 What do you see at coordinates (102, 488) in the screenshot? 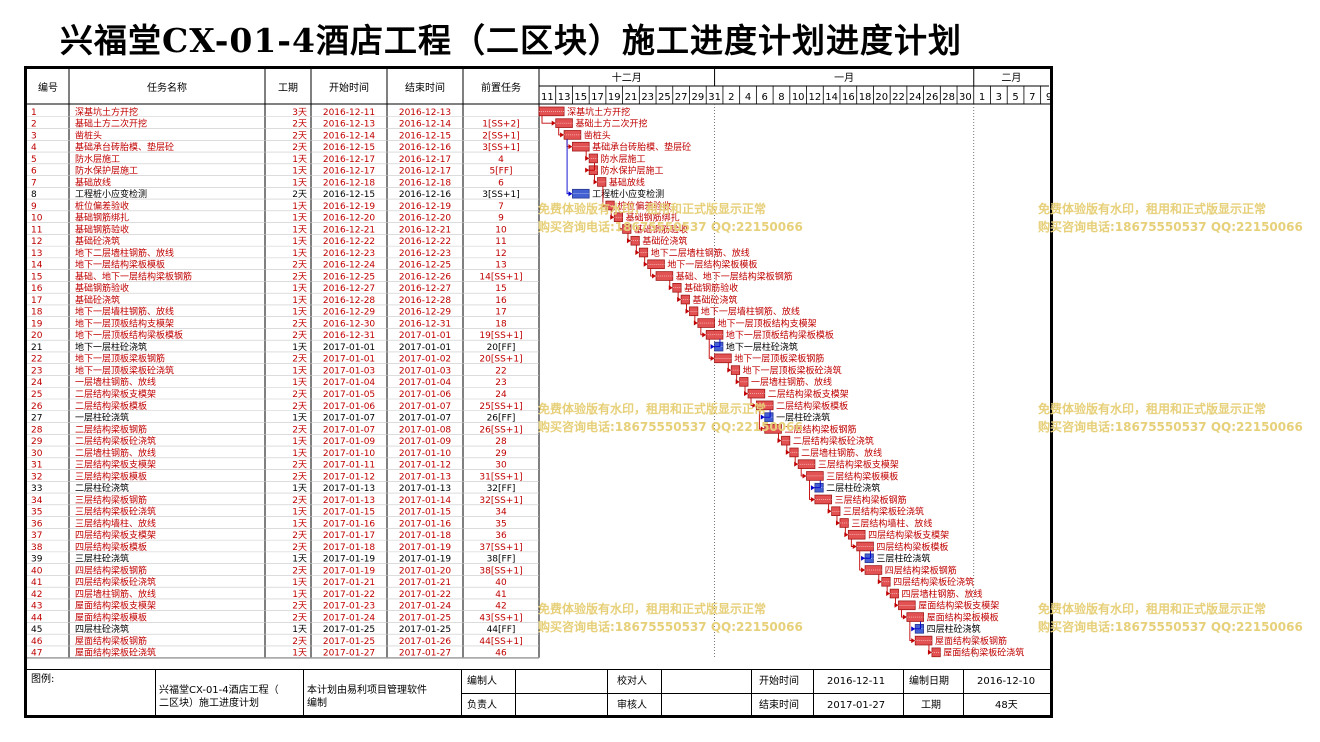
I see `task-name: 二层柱砼浇筑` at bounding box center [102, 488].